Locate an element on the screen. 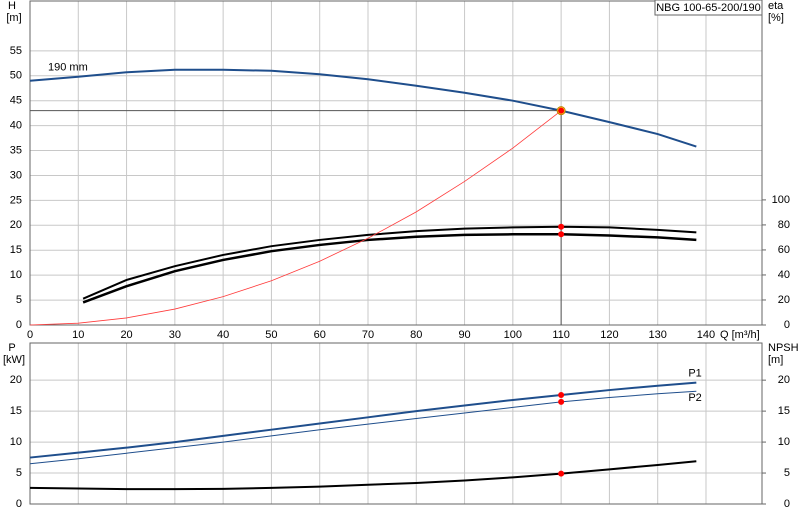 This screenshot has width=800, height=520. x-tick-label: 20 is located at coordinates (126, 335).